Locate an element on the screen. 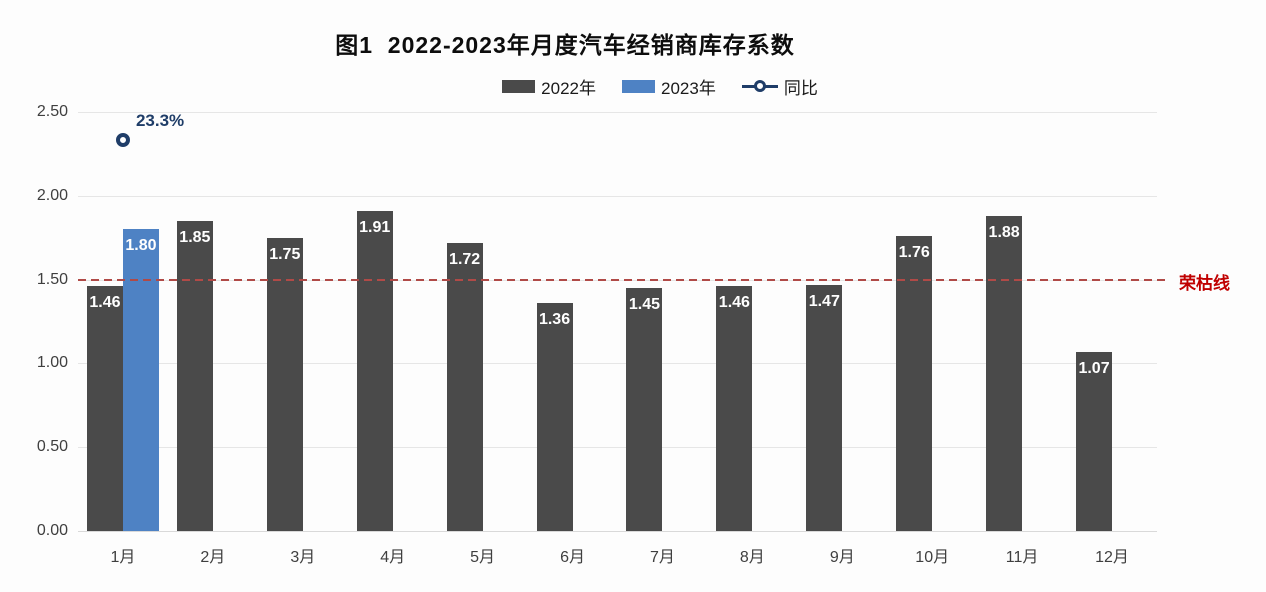  bar-2022-7月 is located at coordinates (644, 409).